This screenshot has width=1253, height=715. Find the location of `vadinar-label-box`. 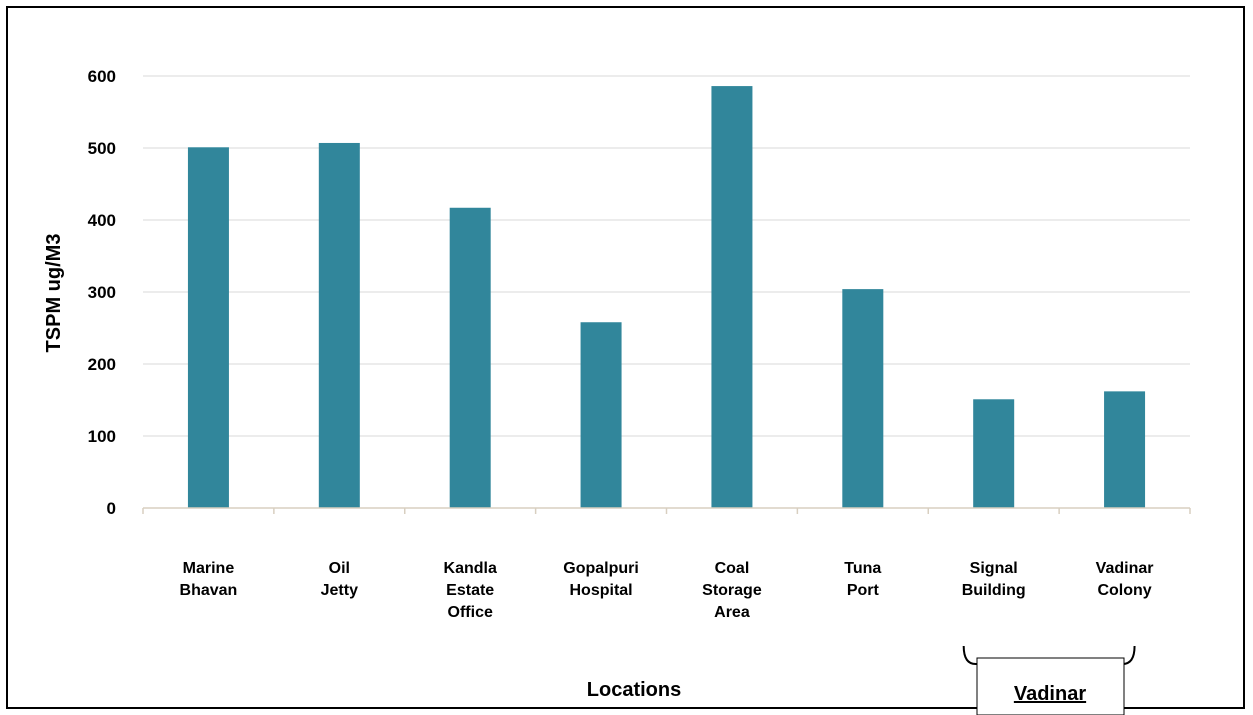

vadinar-label-box is located at coordinates (1050, 686).